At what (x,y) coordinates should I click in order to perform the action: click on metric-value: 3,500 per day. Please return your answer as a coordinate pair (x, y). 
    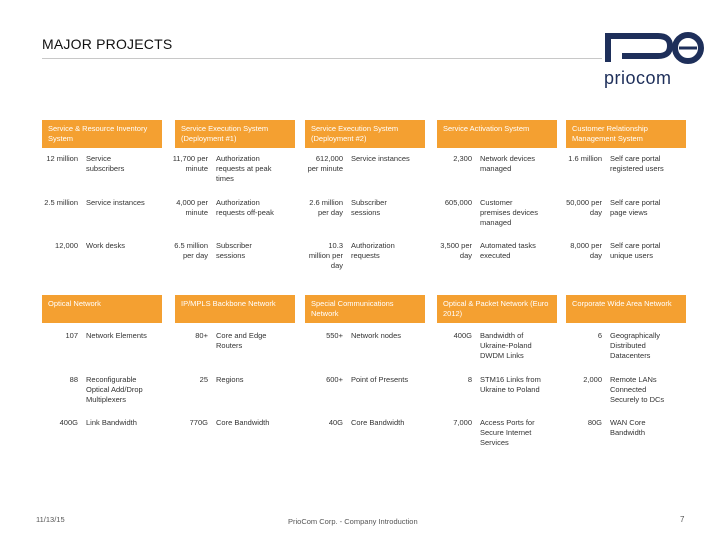
    Looking at the image, I should click on (456, 250).